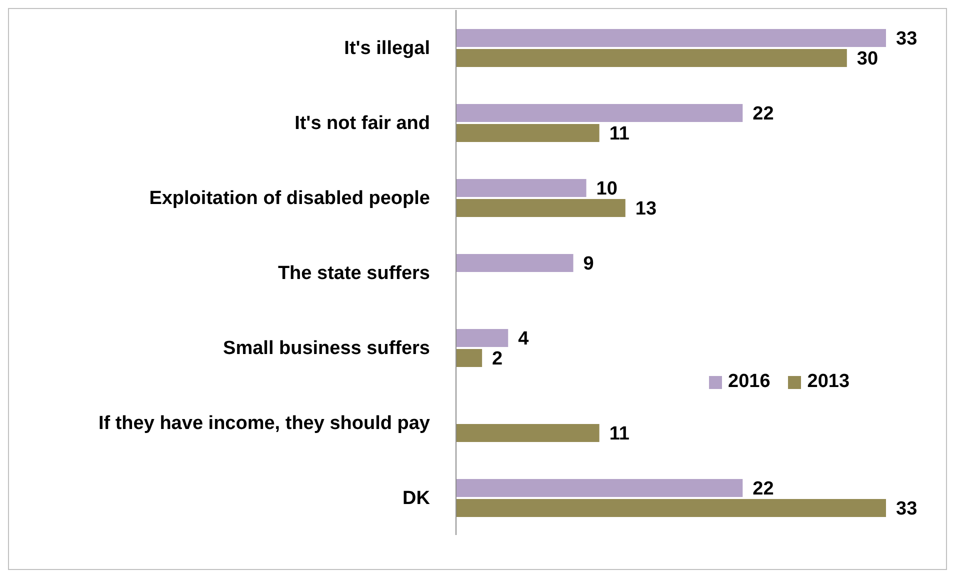 This screenshot has height=578, width=955. Describe the element at coordinates (387, 49) in the screenshot. I see `y-tick-label: It's illegal` at that location.